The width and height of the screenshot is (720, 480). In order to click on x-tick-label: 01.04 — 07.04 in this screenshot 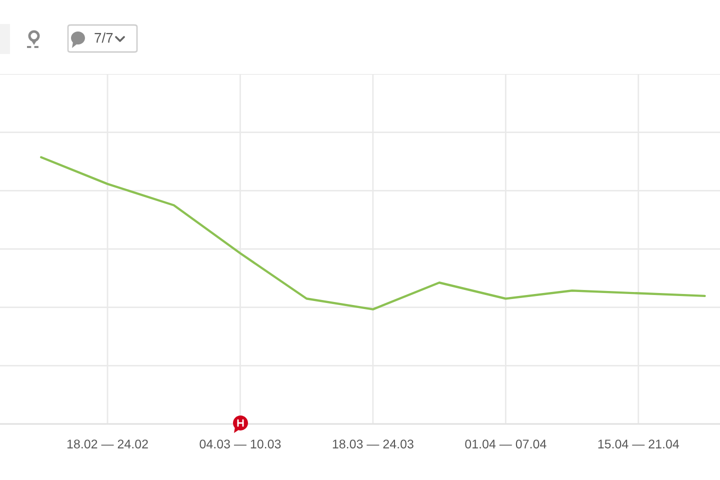, I will do `click(505, 444)`.